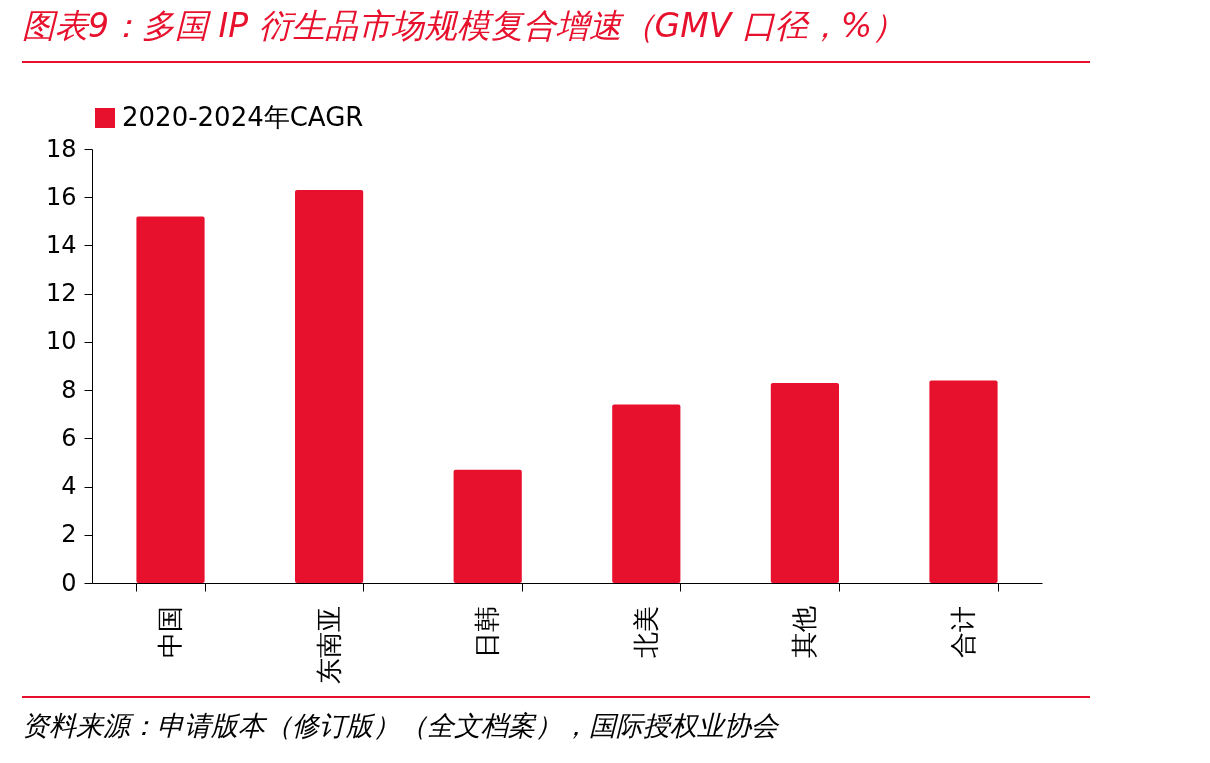 The width and height of the screenshot is (1210, 763). Describe the element at coordinates (69, 437) in the screenshot. I see `y-tick-label: 6` at that location.